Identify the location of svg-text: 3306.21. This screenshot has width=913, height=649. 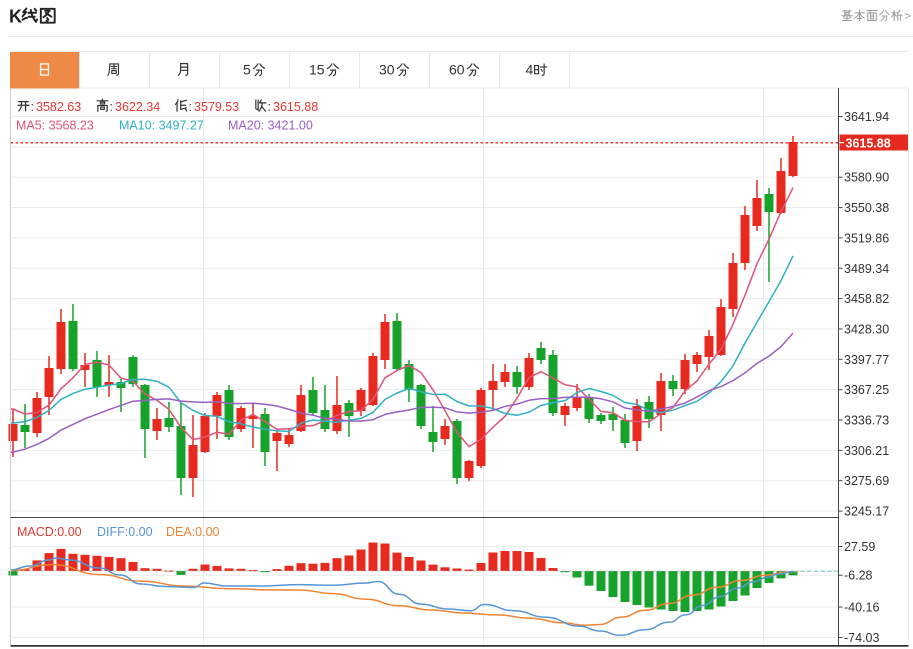
(866, 451).